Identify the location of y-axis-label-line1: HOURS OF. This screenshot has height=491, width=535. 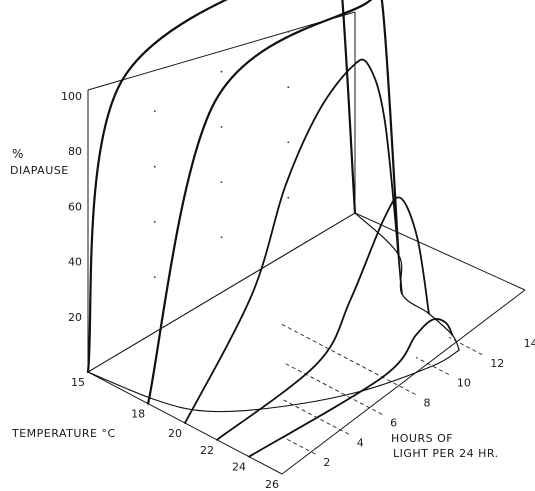
(422, 438).